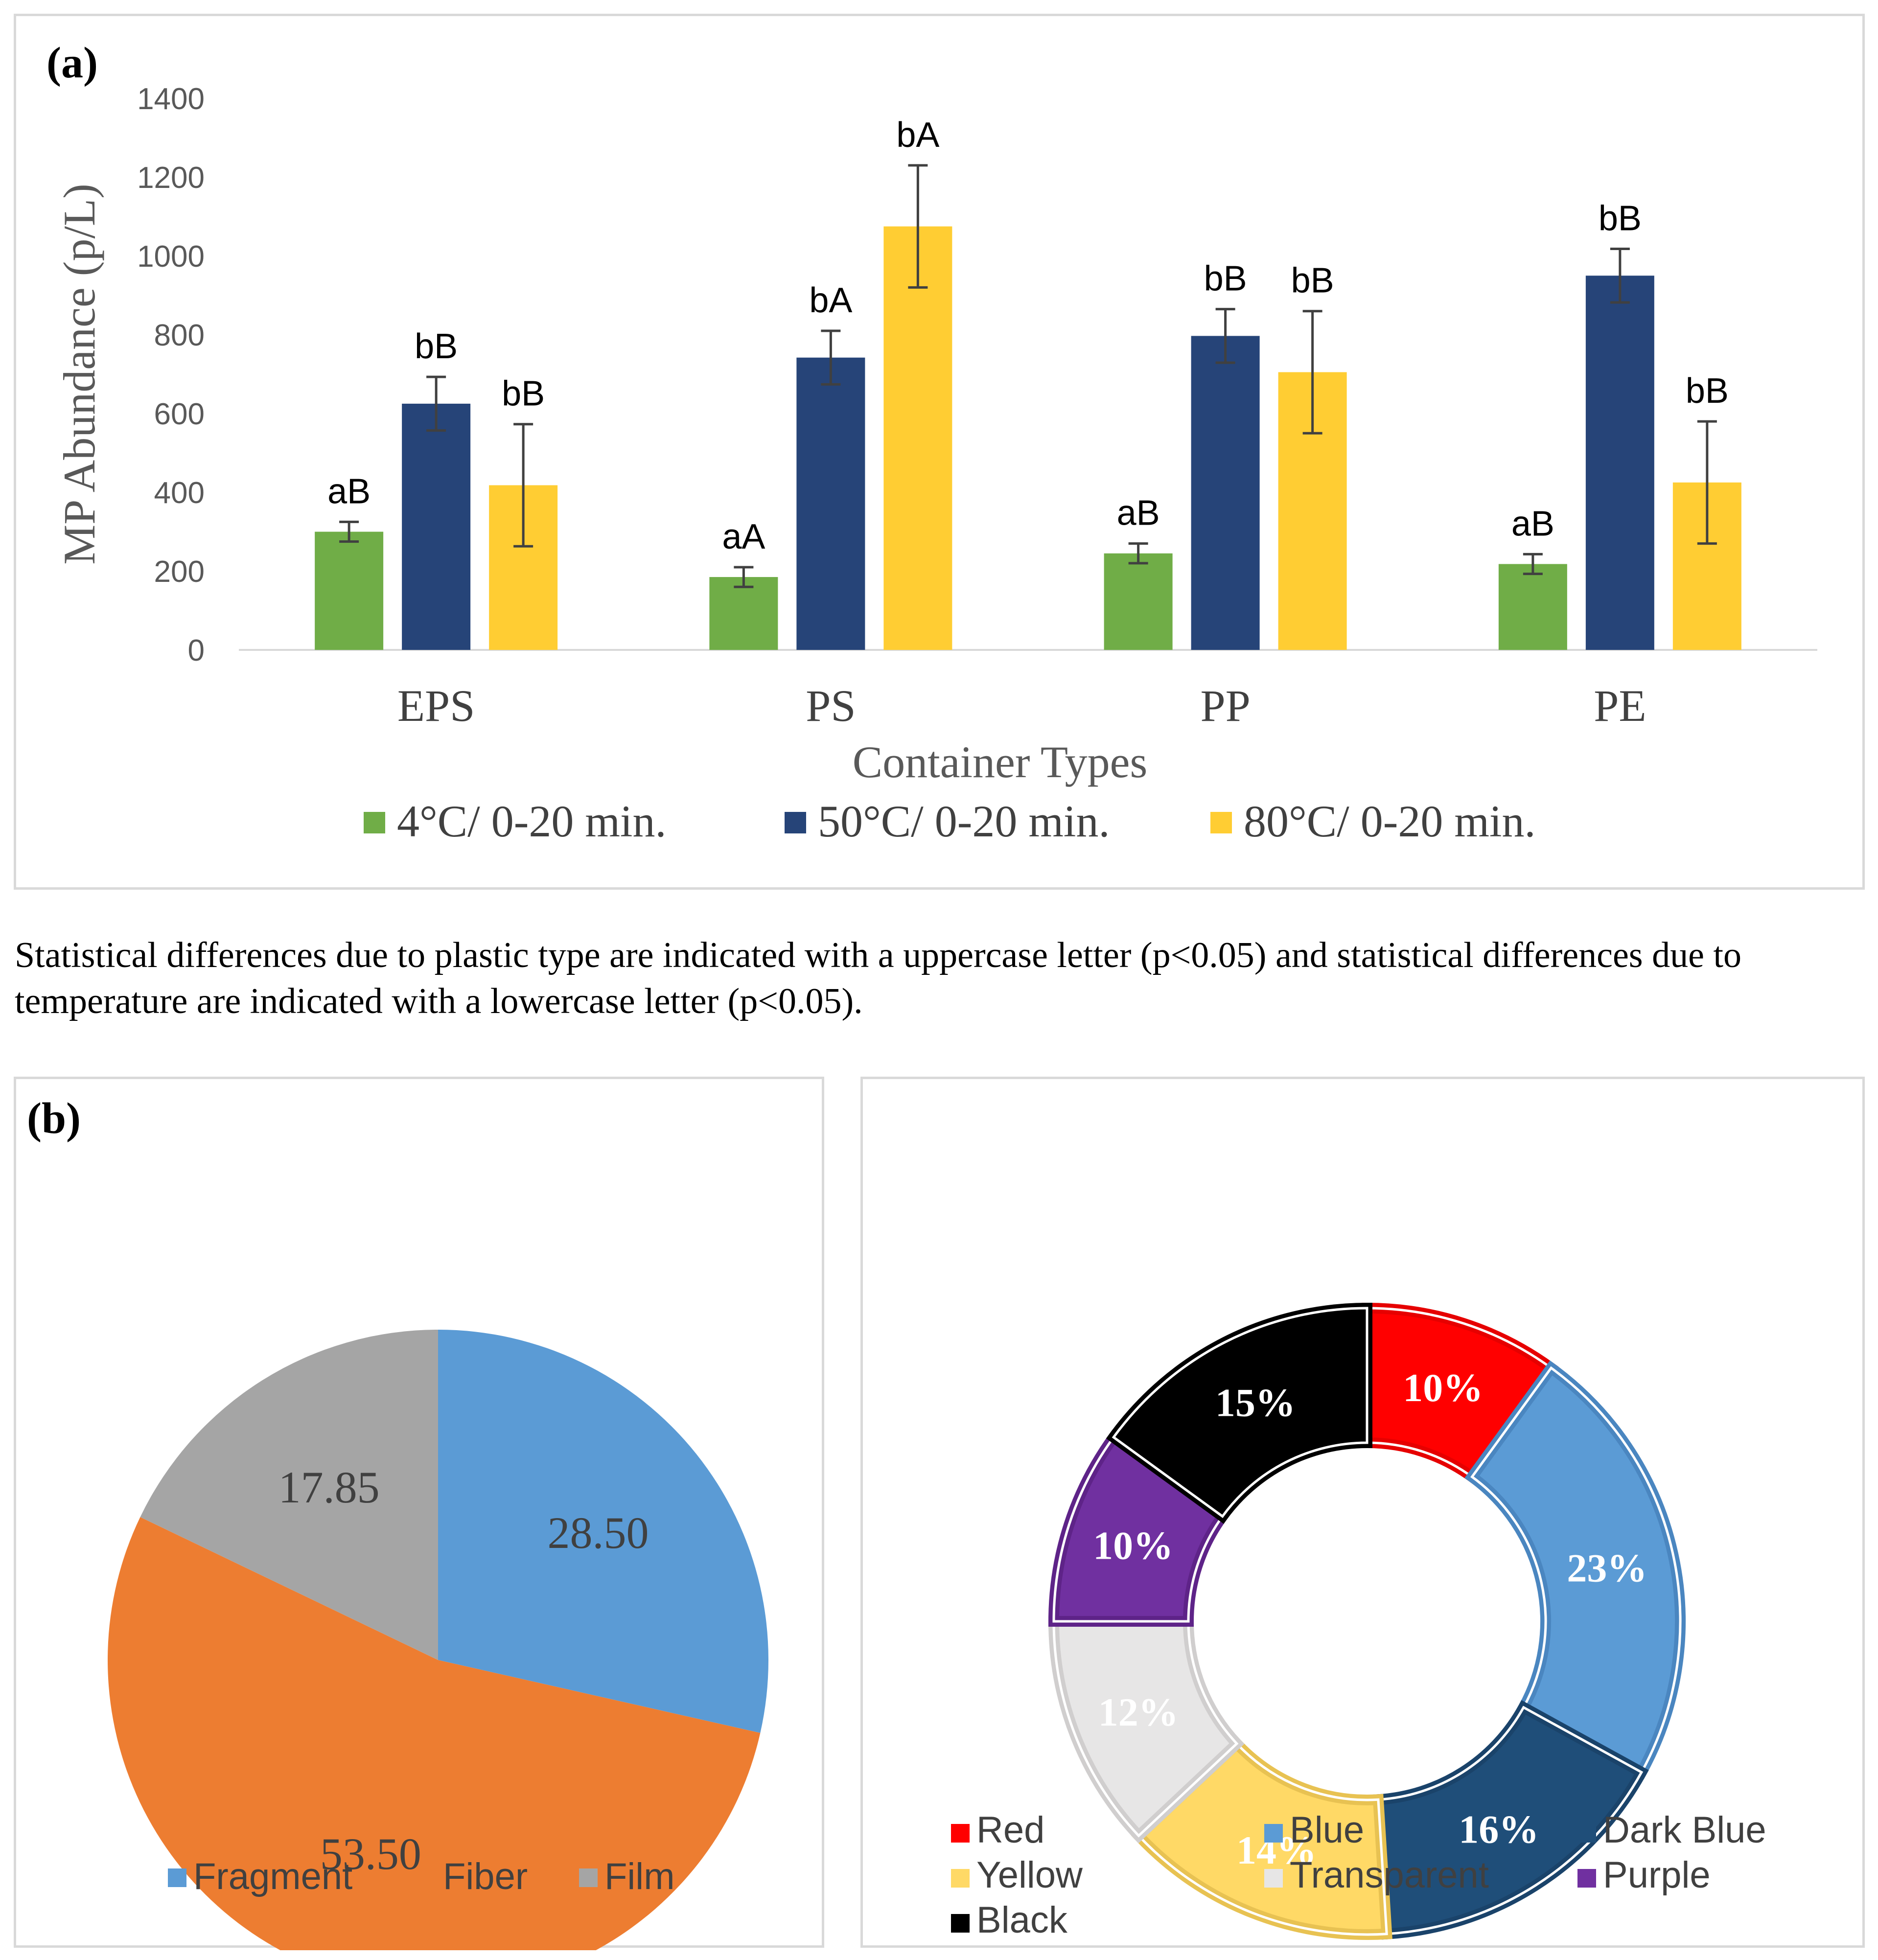 The height and width of the screenshot is (1960, 1878). I want to click on x-axis-title: Container Types, so click(1001, 762).